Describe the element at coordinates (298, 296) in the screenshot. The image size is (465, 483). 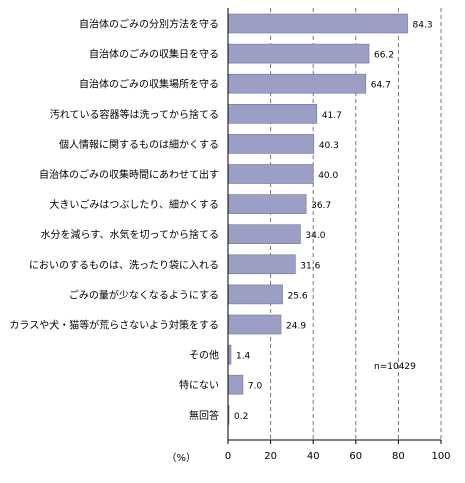
I see `value-label: 25.6` at that location.